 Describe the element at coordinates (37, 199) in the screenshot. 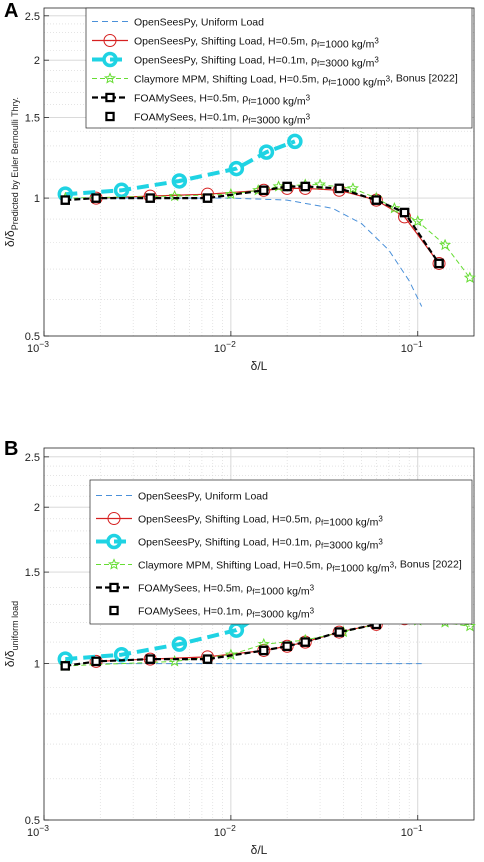

I see `y-tick-label: 1` at that location.